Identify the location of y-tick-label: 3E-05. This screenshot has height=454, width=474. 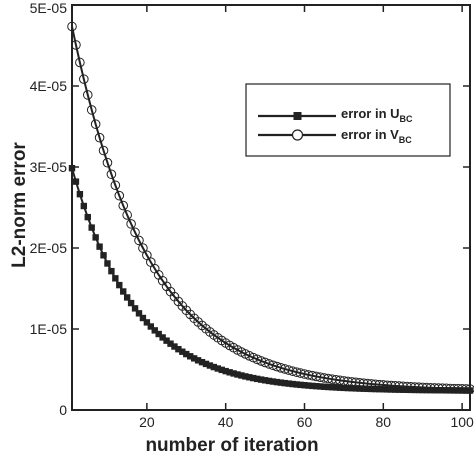
(49, 167).